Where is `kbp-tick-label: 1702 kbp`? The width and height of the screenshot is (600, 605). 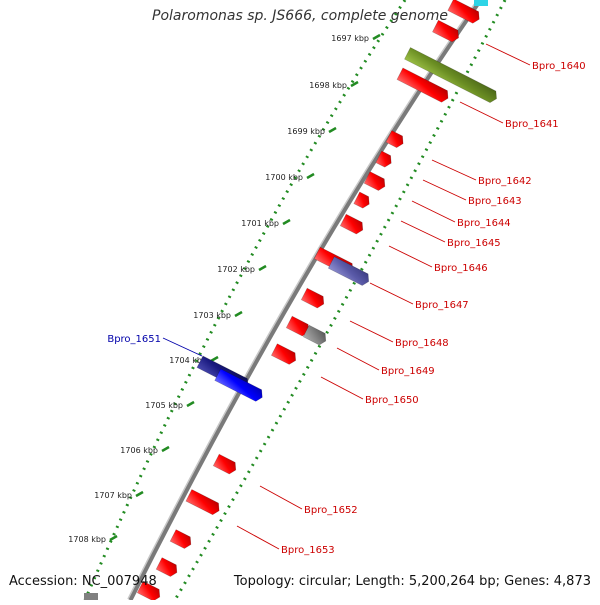 kbp-tick-label: 1702 kbp is located at coordinates (236, 269).